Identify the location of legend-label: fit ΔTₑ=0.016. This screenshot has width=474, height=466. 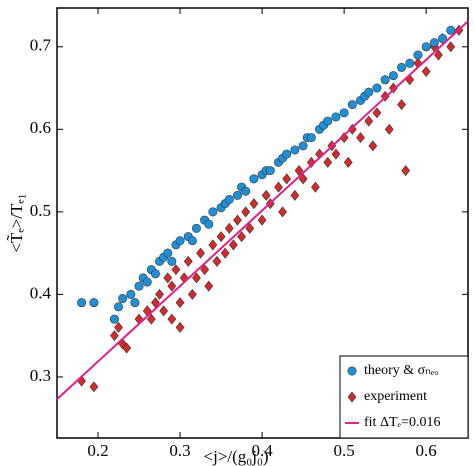
(402, 422).